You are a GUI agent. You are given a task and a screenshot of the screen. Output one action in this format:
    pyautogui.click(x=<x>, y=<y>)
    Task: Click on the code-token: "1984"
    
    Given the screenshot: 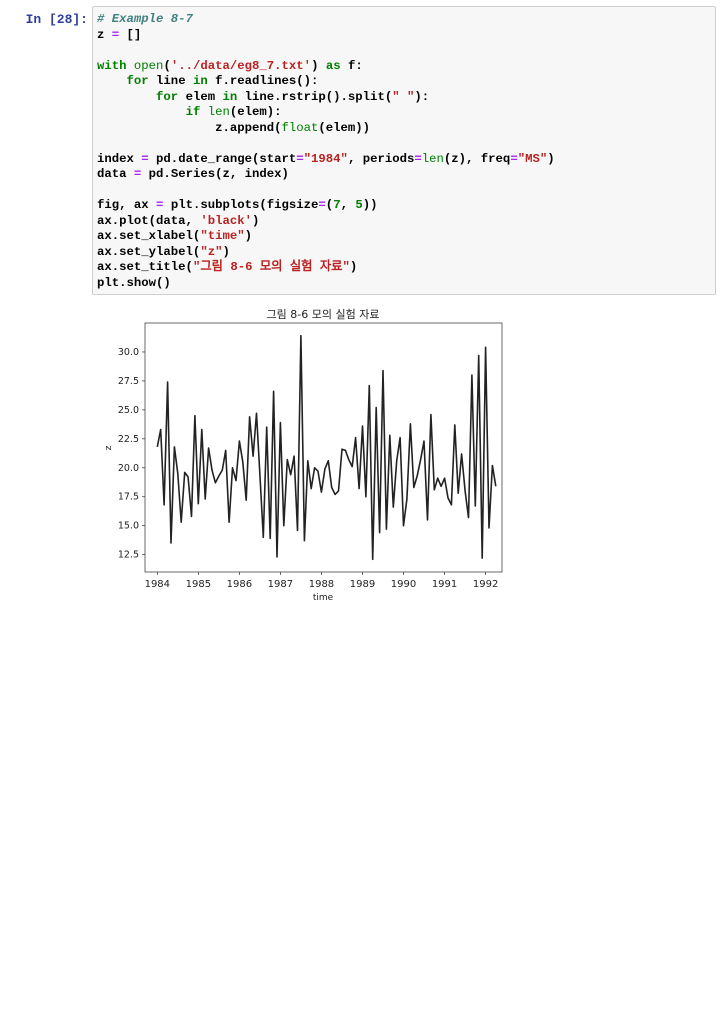 What is the action you would take?
    pyautogui.click(x=325, y=158)
    